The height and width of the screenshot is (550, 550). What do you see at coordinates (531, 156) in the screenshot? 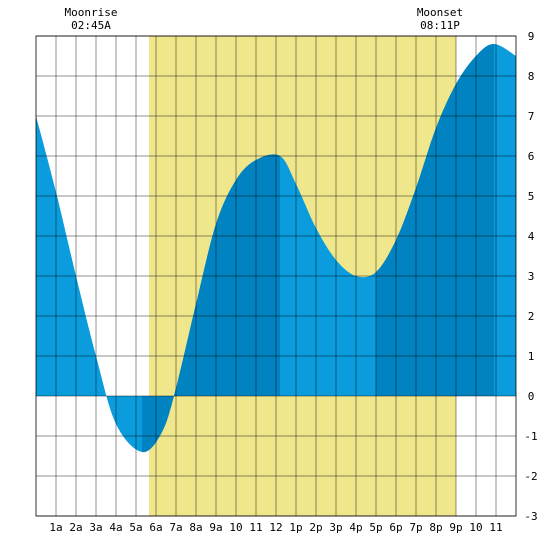
I see `y-tick-label: 6` at bounding box center [531, 156].